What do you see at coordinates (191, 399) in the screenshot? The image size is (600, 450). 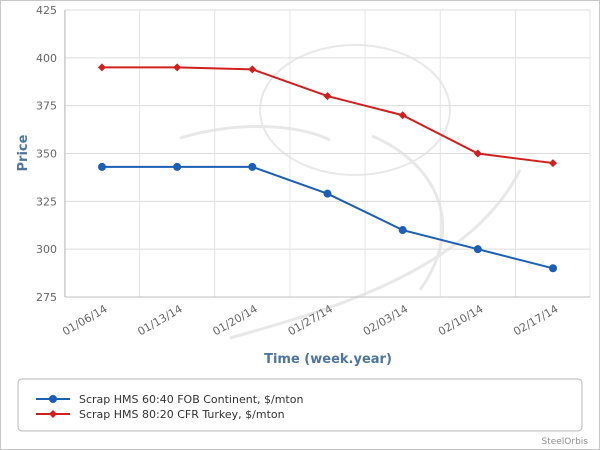 I see `legend-label: Scrap HMS 60:40 FOB Continent, $/mton` at bounding box center [191, 399].